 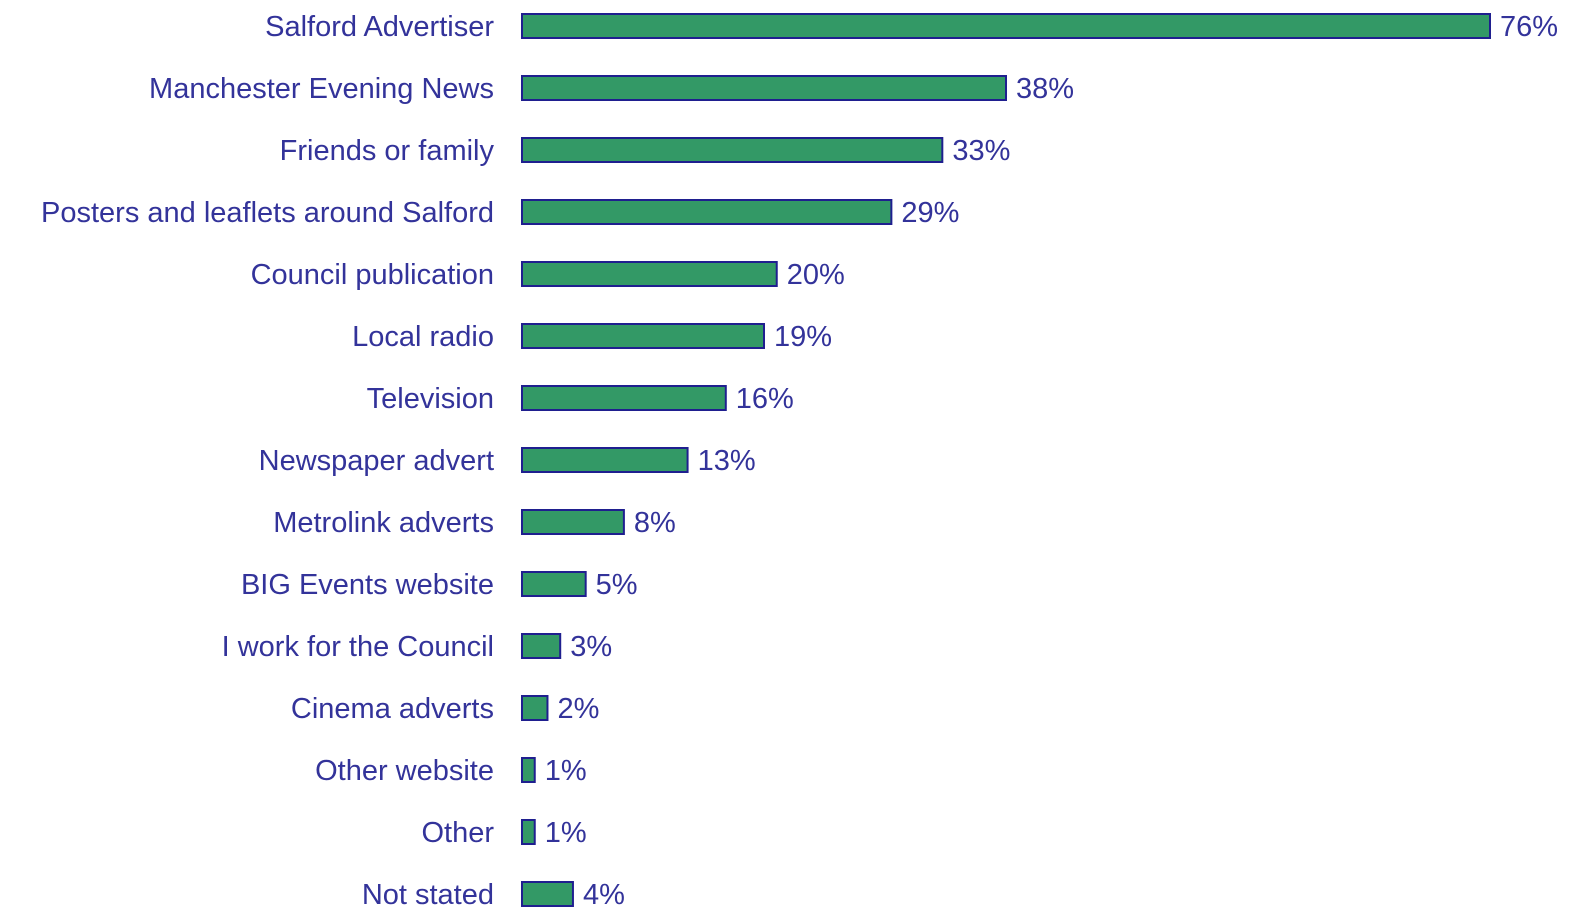 What do you see at coordinates (392, 709) in the screenshot?
I see `category-label: Cinema adverts` at bounding box center [392, 709].